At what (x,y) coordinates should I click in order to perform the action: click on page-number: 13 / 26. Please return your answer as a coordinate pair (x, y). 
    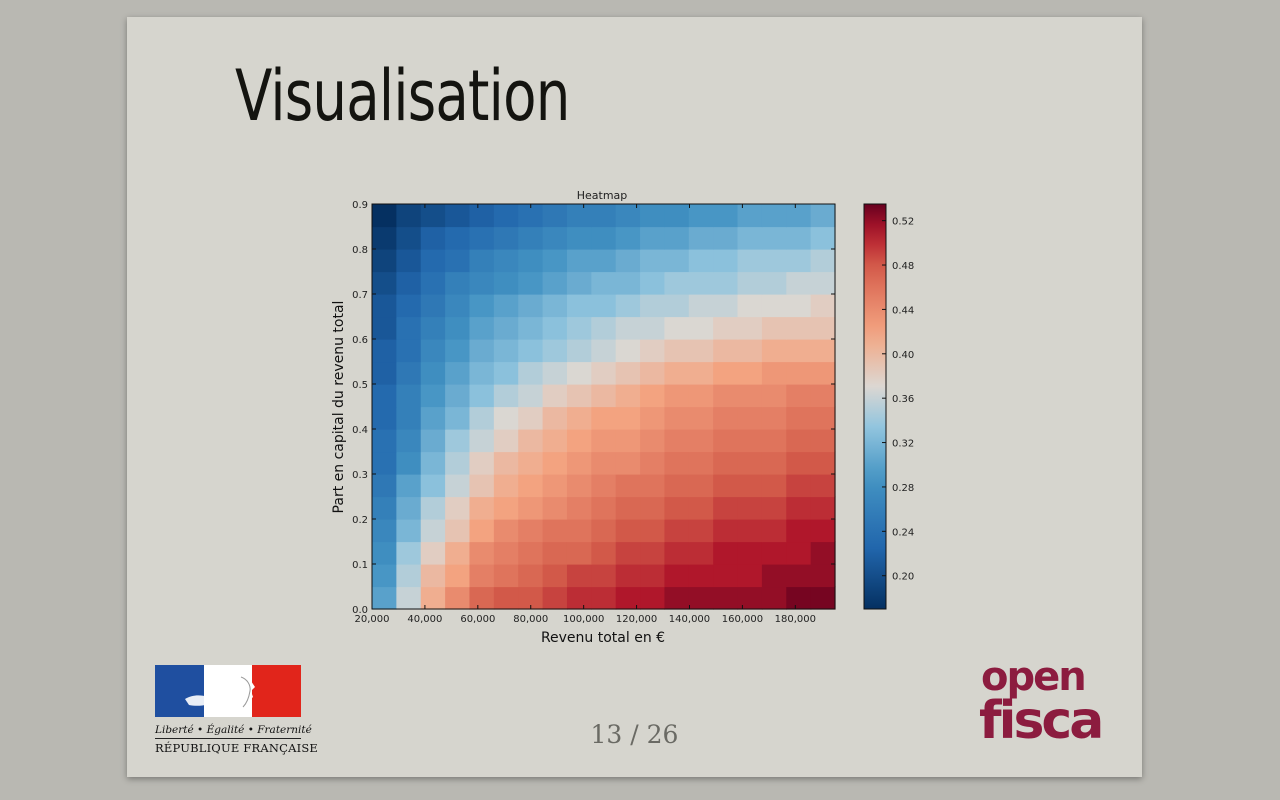
    Looking at the image, I should click on (634, 734).